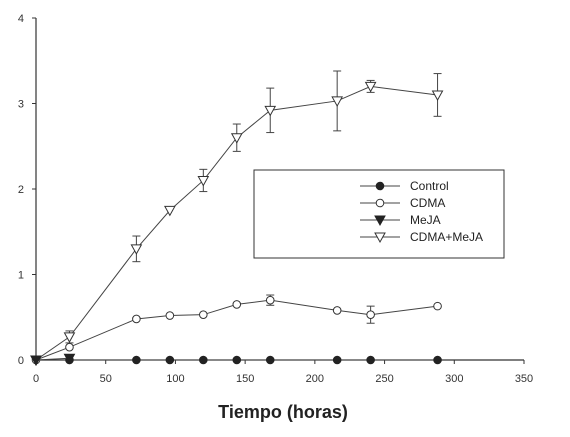  Describe the element at coordinates (427, 203) in the screenshot. I see `legend-label: CDMA` at that location.